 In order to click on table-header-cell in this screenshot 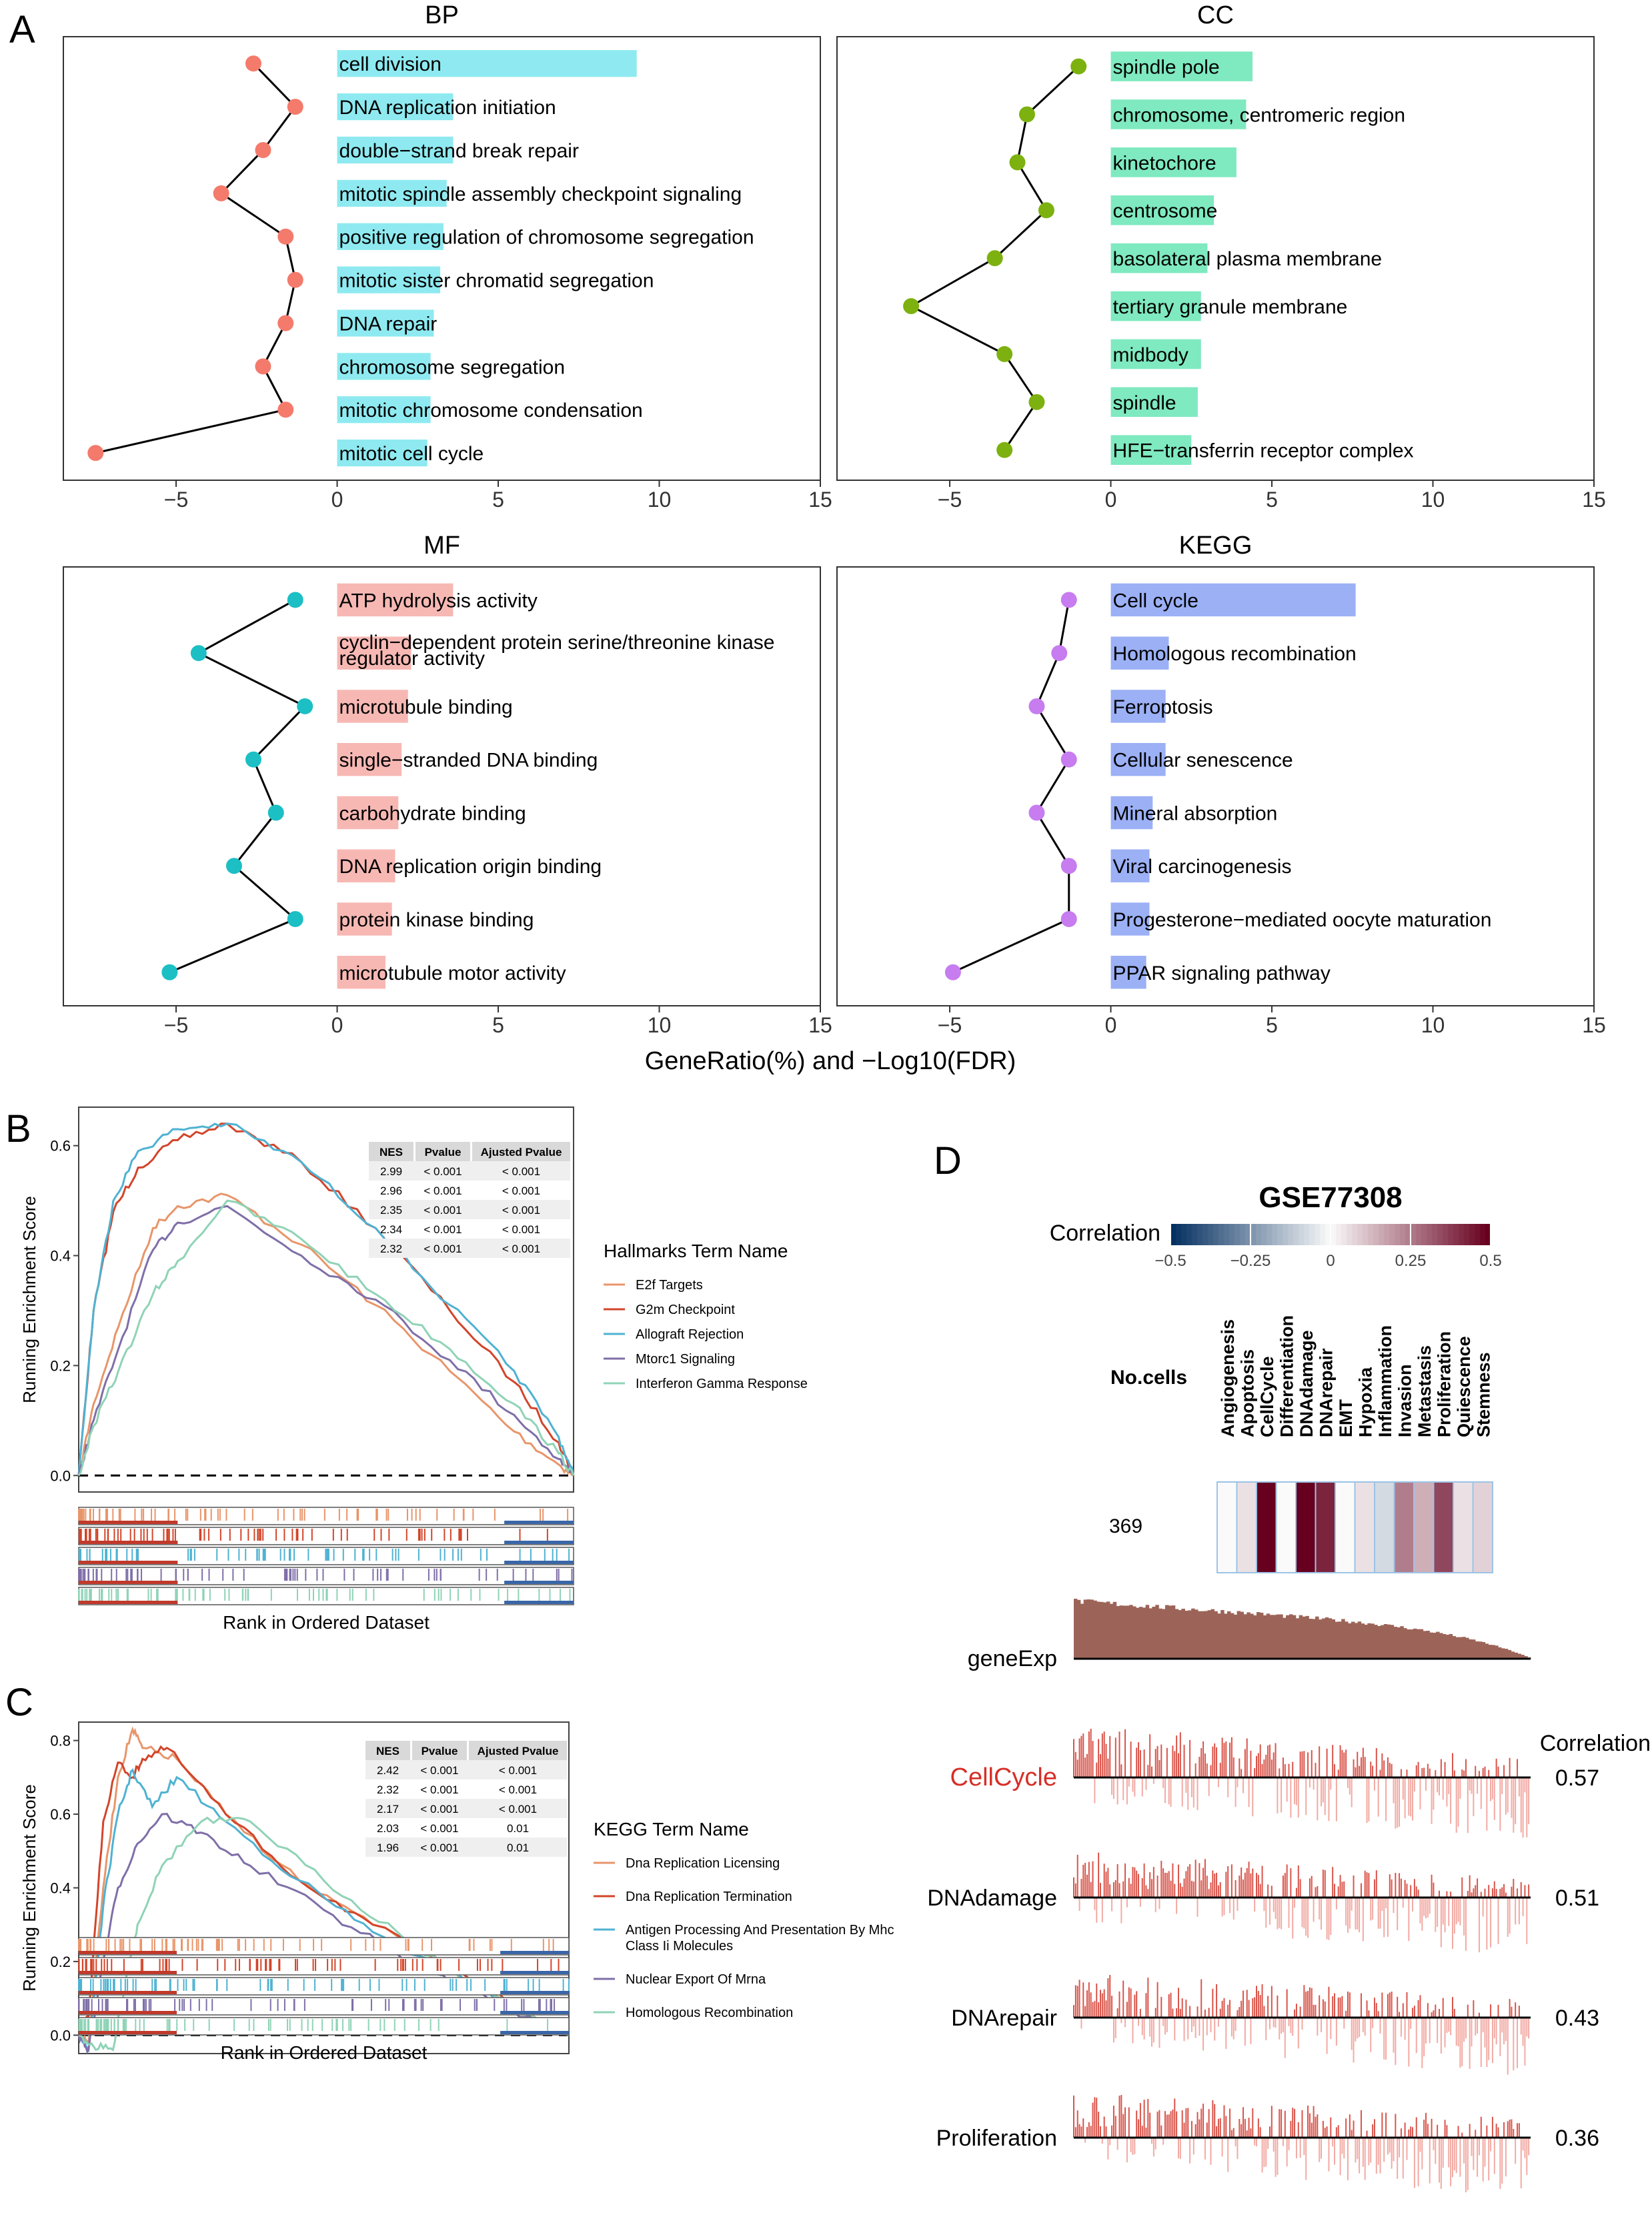, I will do `click(387, 1751)`.